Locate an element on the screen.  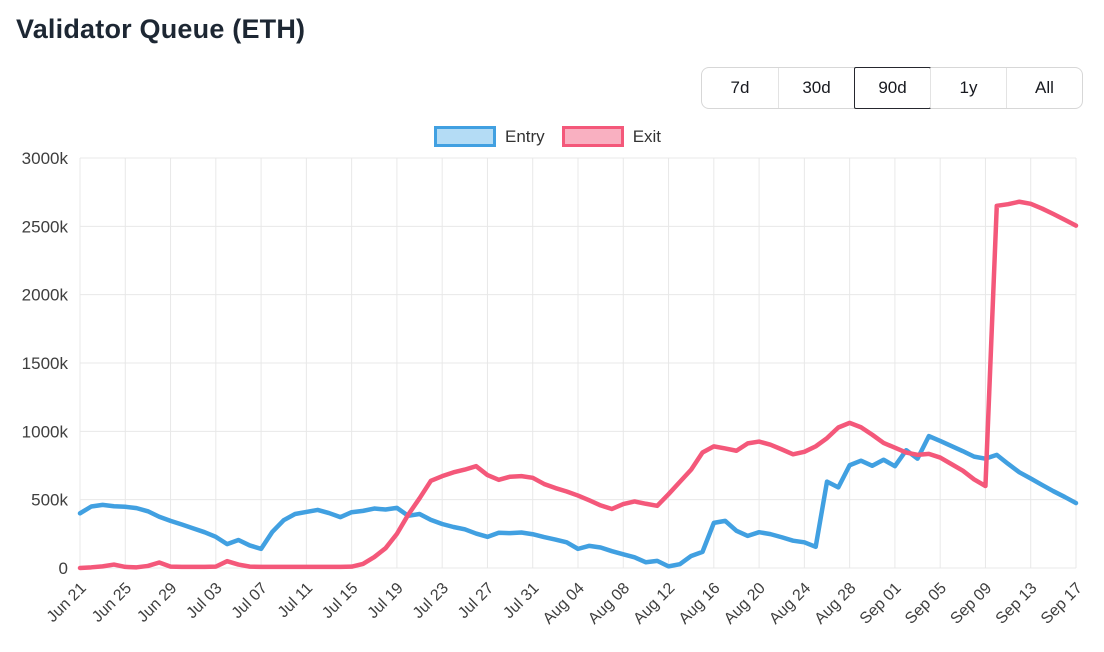
y-tick-label: 1500k is located at coordinates (45, 363).